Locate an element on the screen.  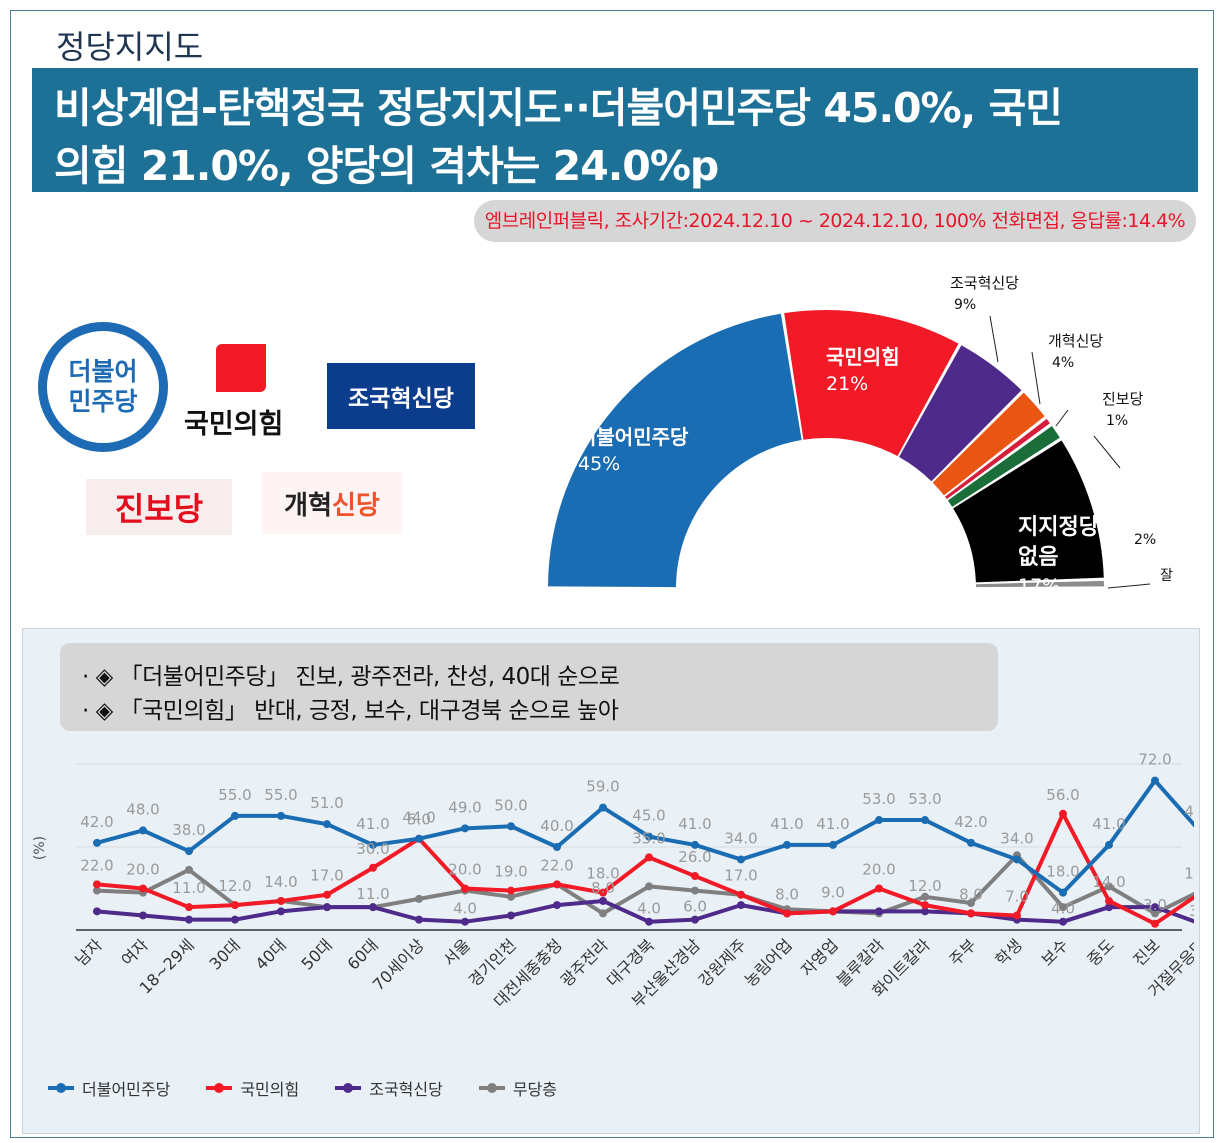
data-label-2-13: 6.0 is located at coordinates (695, 907).